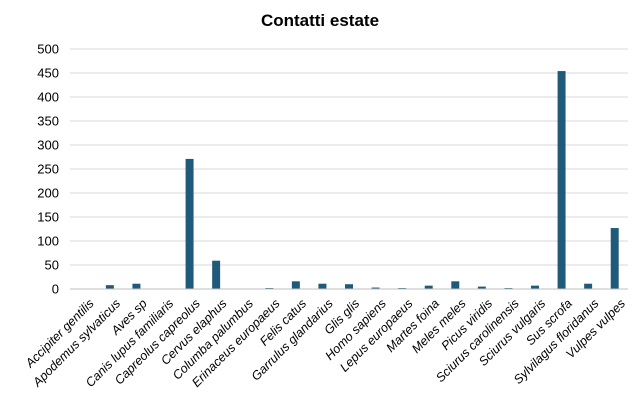  What do you see at coordinates (48, 73) in the screenshot?
I see `y-tick-label: 450` at bounding box center [48, 73].